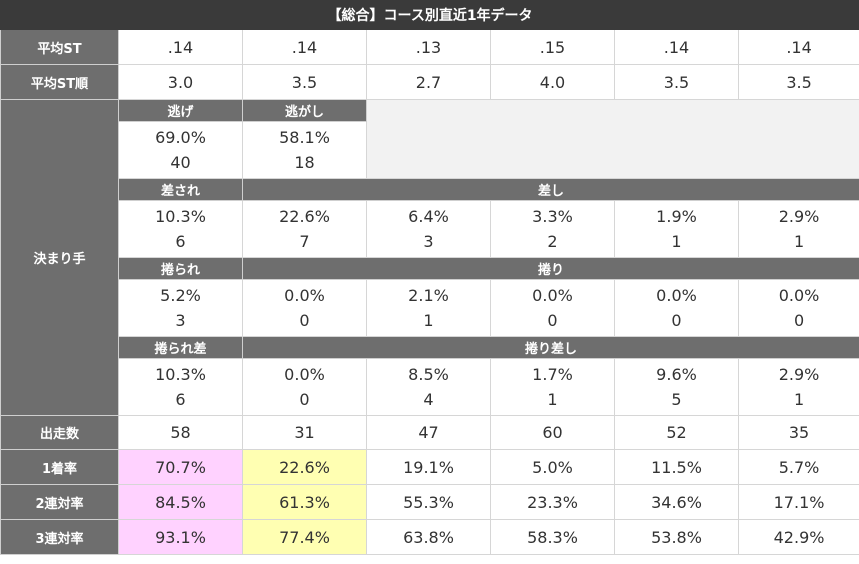 The width and height of the screenshot is (859, 564). Describe the element at coordinates (180, 150) in the screenshot. I see `nige-value: 69.0% 40` at that location.